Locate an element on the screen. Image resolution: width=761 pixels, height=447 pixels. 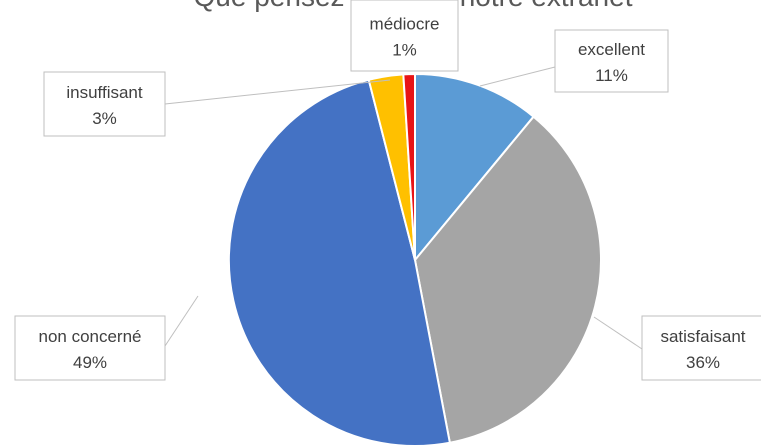
pie-slice-médiocre is located at coordinates (409, 166).